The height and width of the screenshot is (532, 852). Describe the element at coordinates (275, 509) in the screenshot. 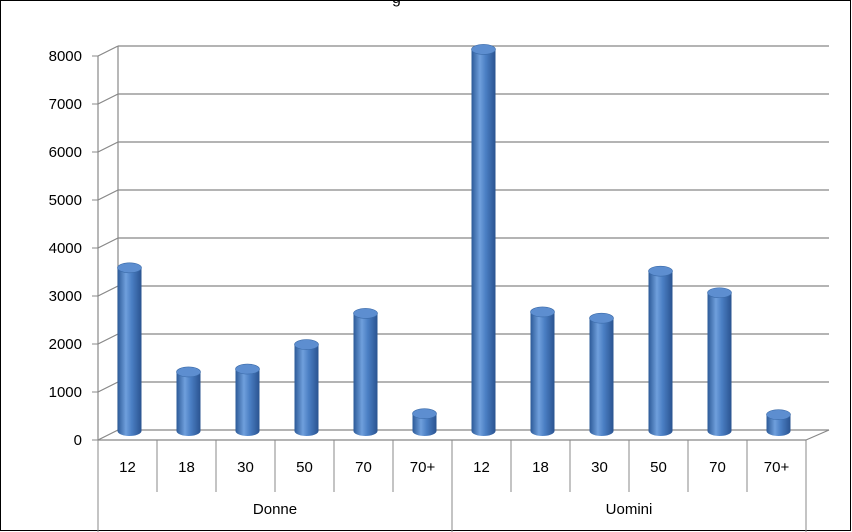

I see `x-group-label: Donne` at that location.